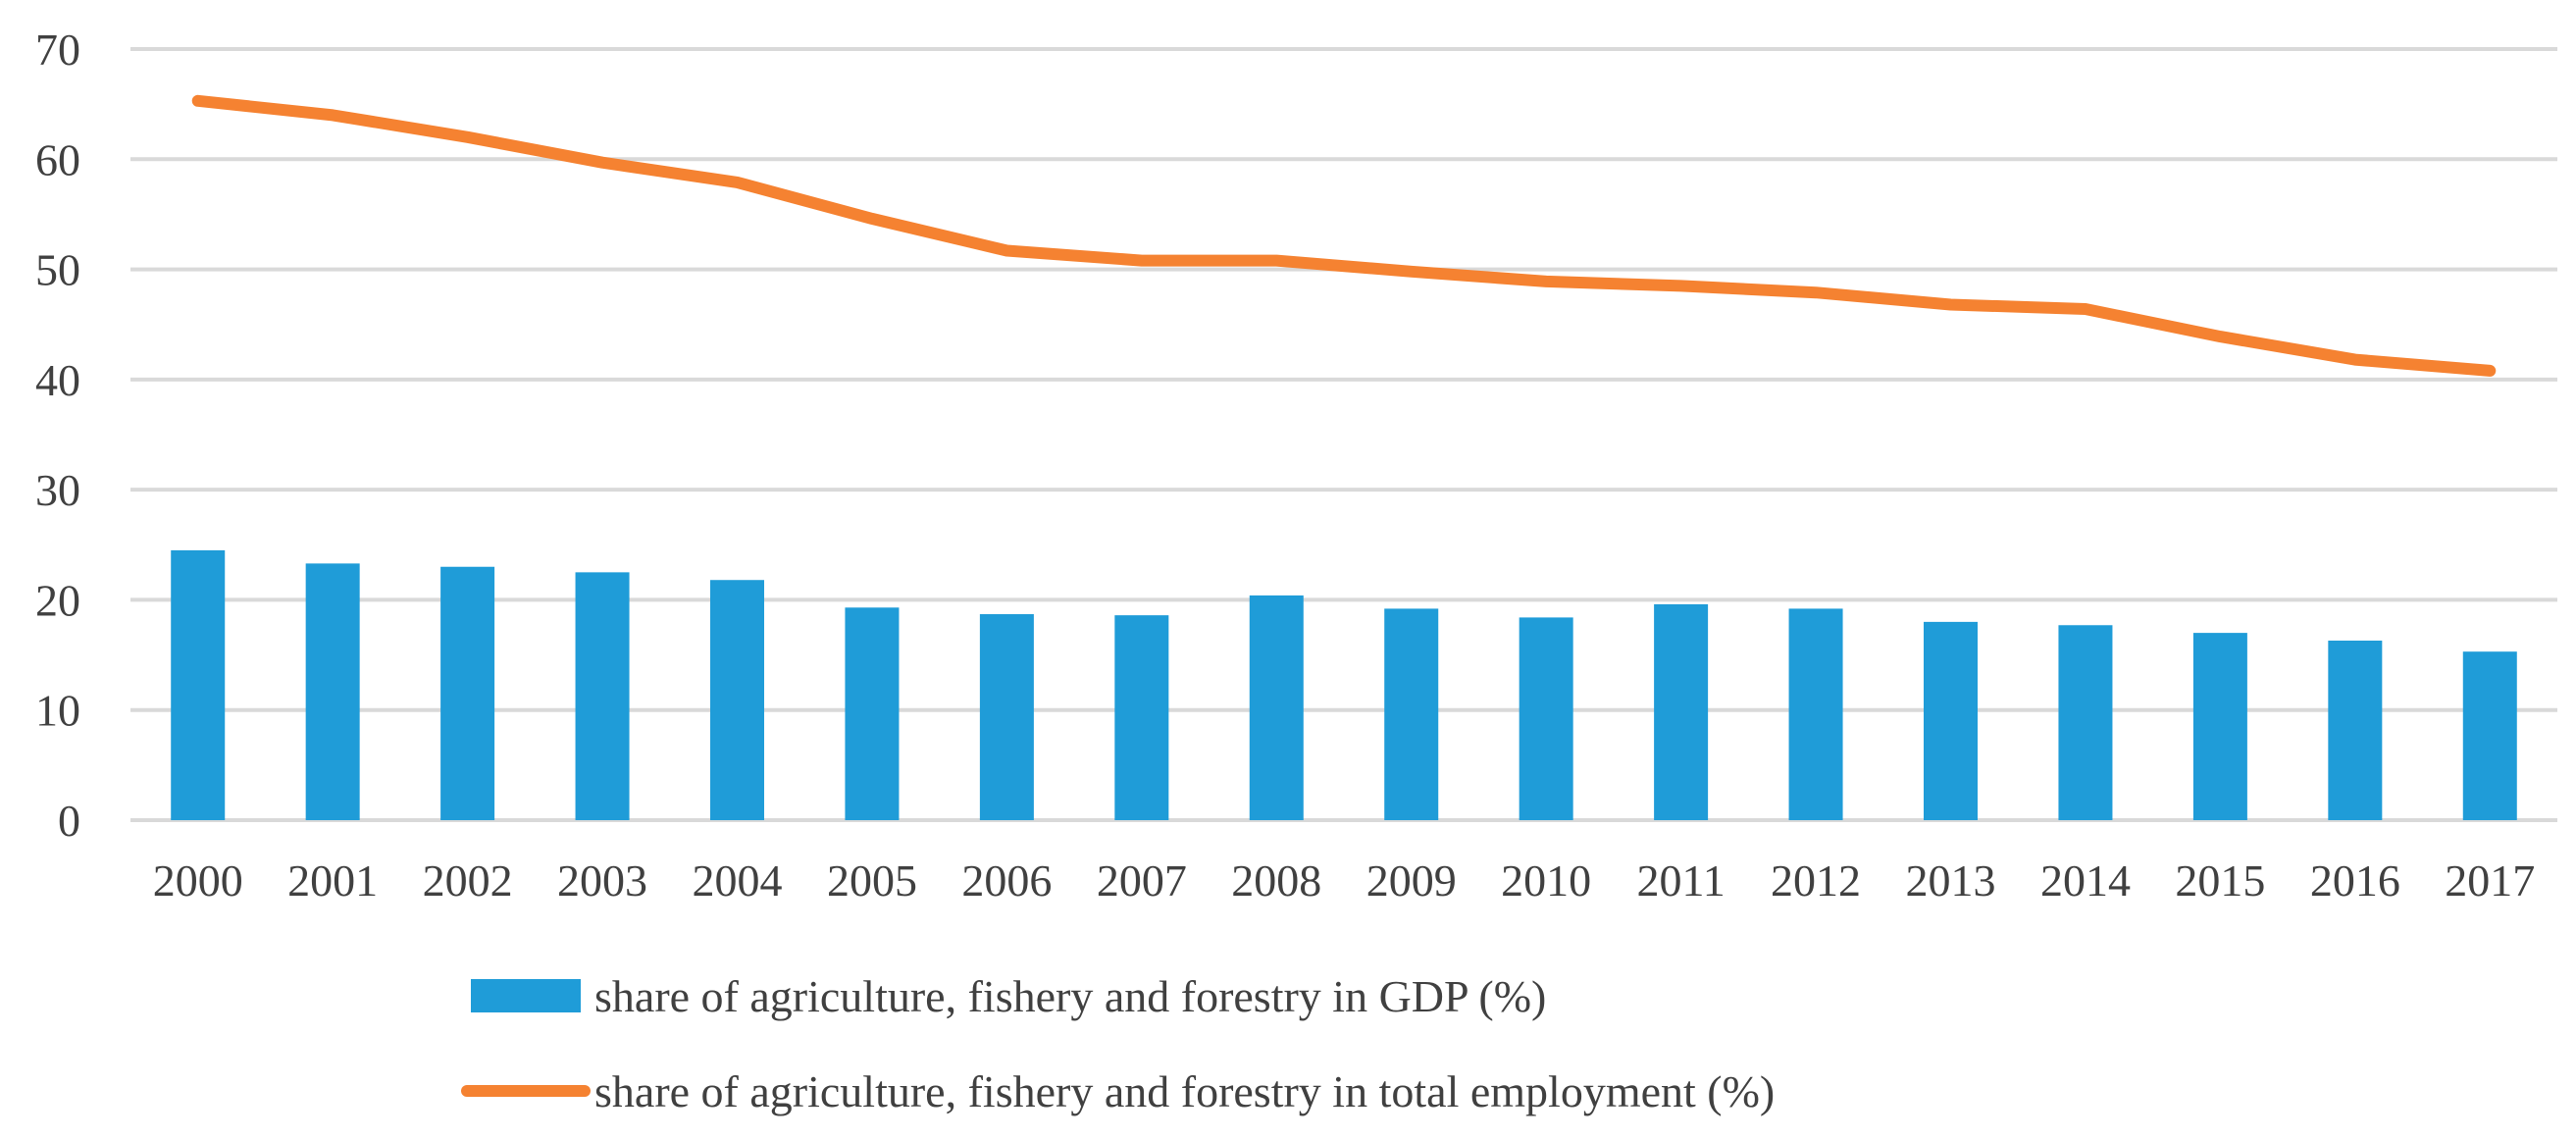 This screenshot has width=2576, height=1139. What do you see at coordinates (872, 880) in the screenshot?
I see `x-tick-label: 2005` at bounding box center [872, 880].